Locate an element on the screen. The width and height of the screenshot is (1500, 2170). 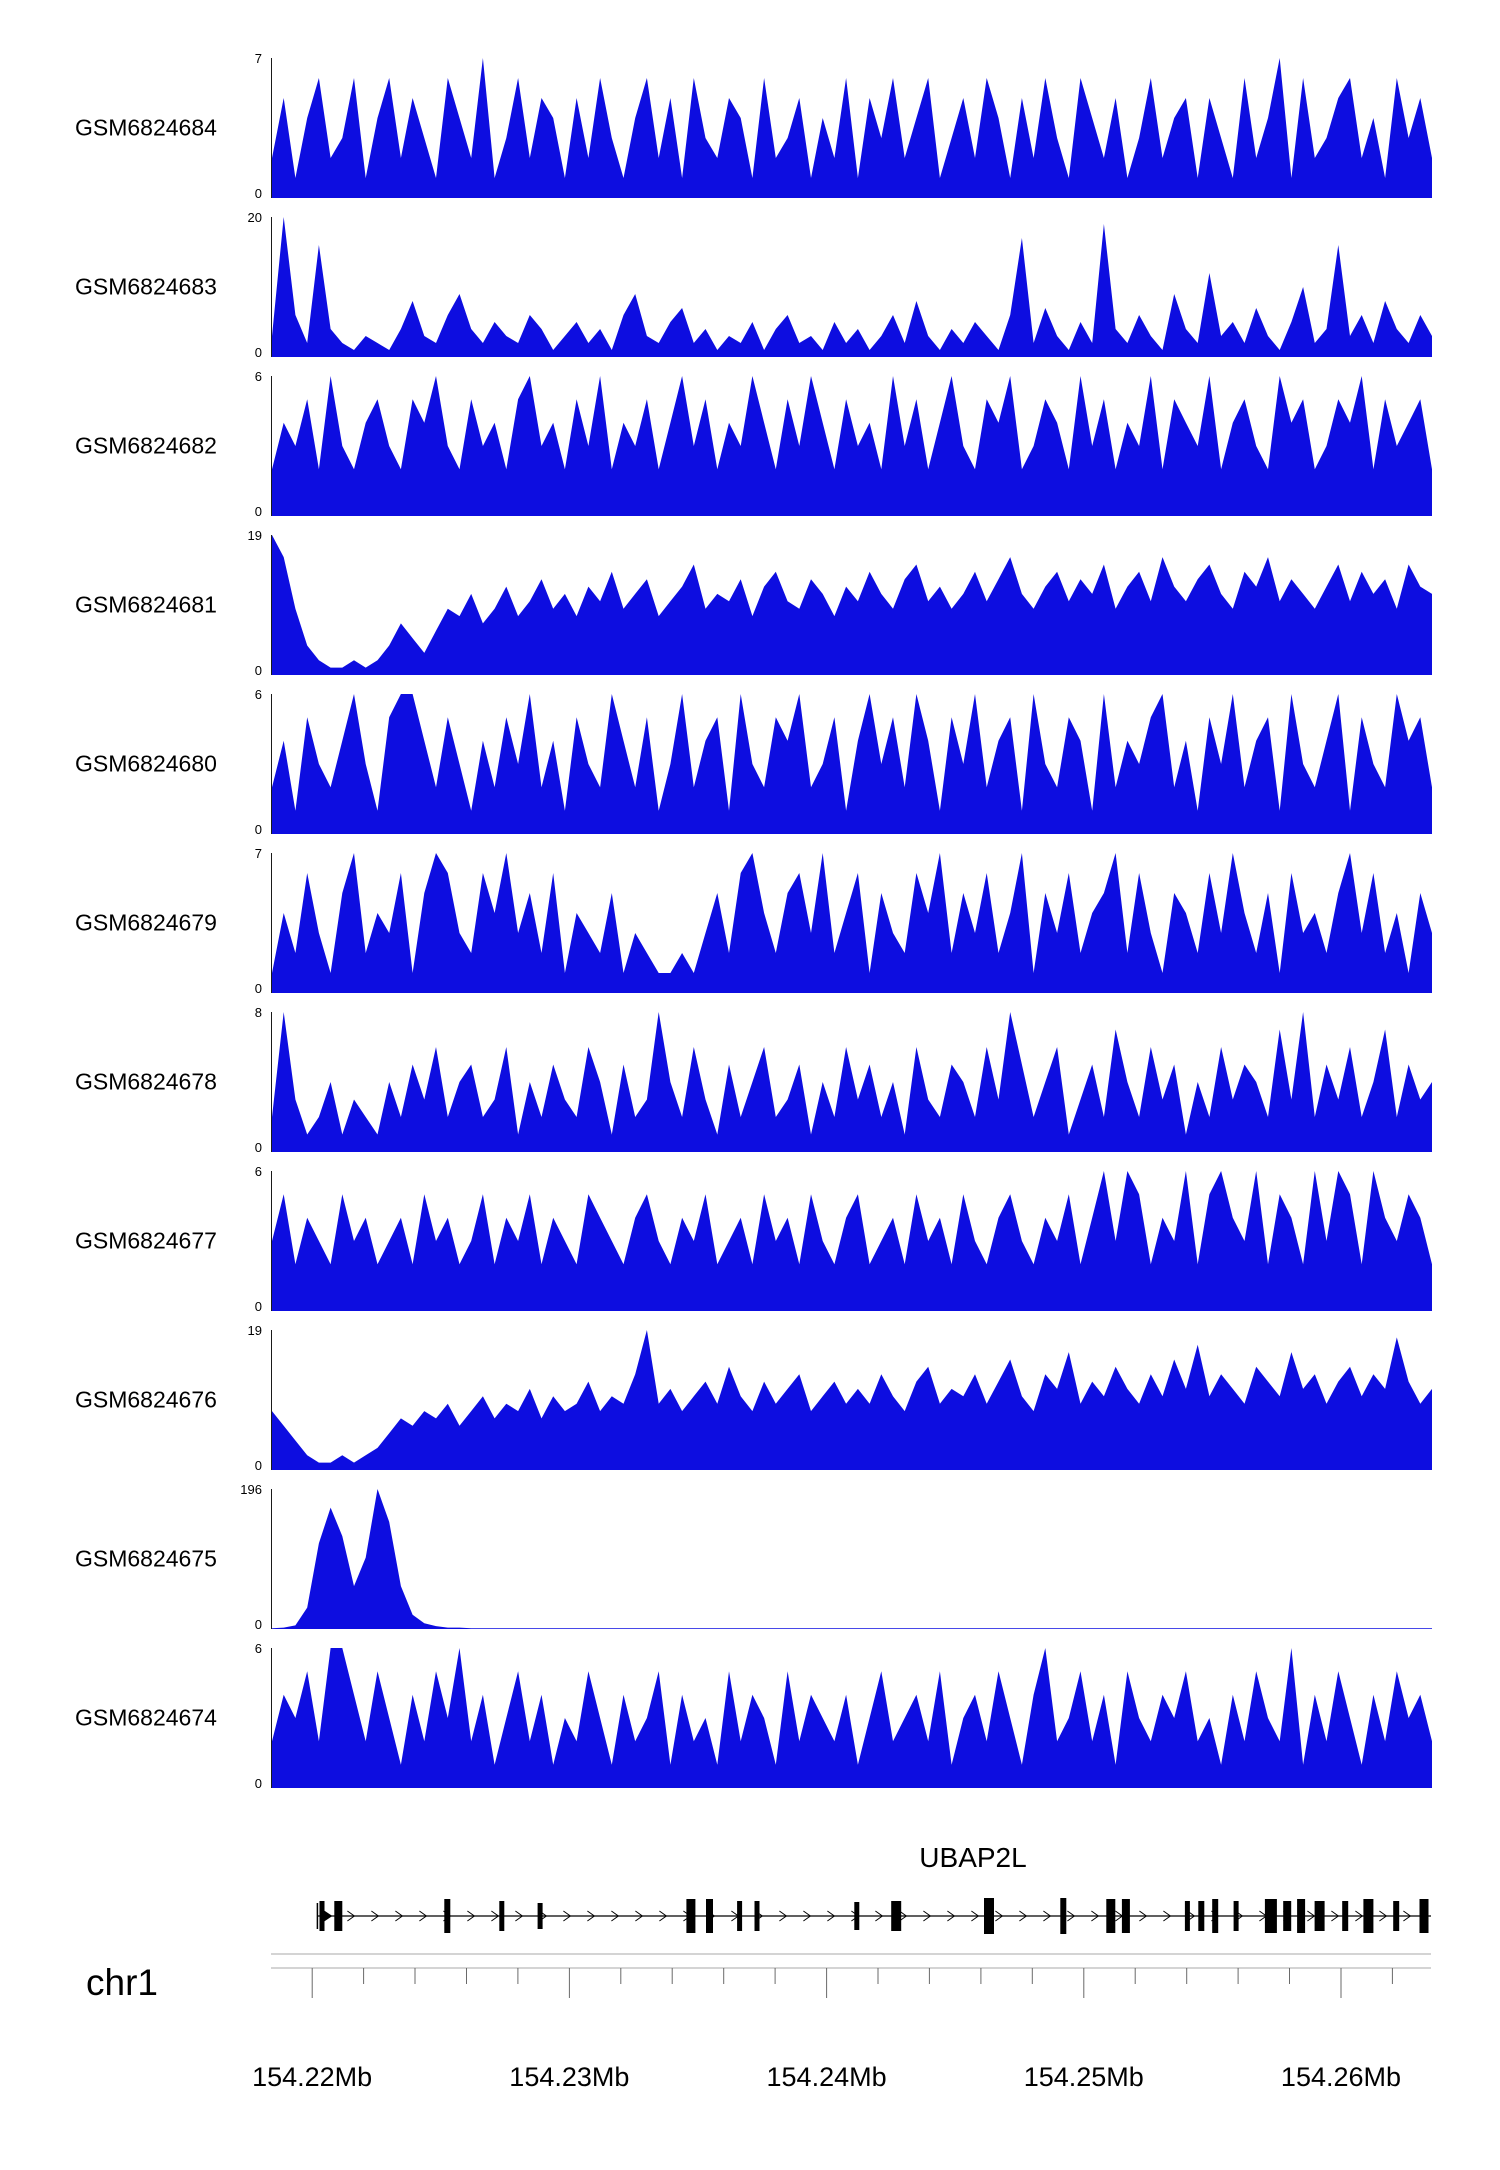
coverage-track-row: GSM6824677 6 0 is located at coordinates (750, 1247).